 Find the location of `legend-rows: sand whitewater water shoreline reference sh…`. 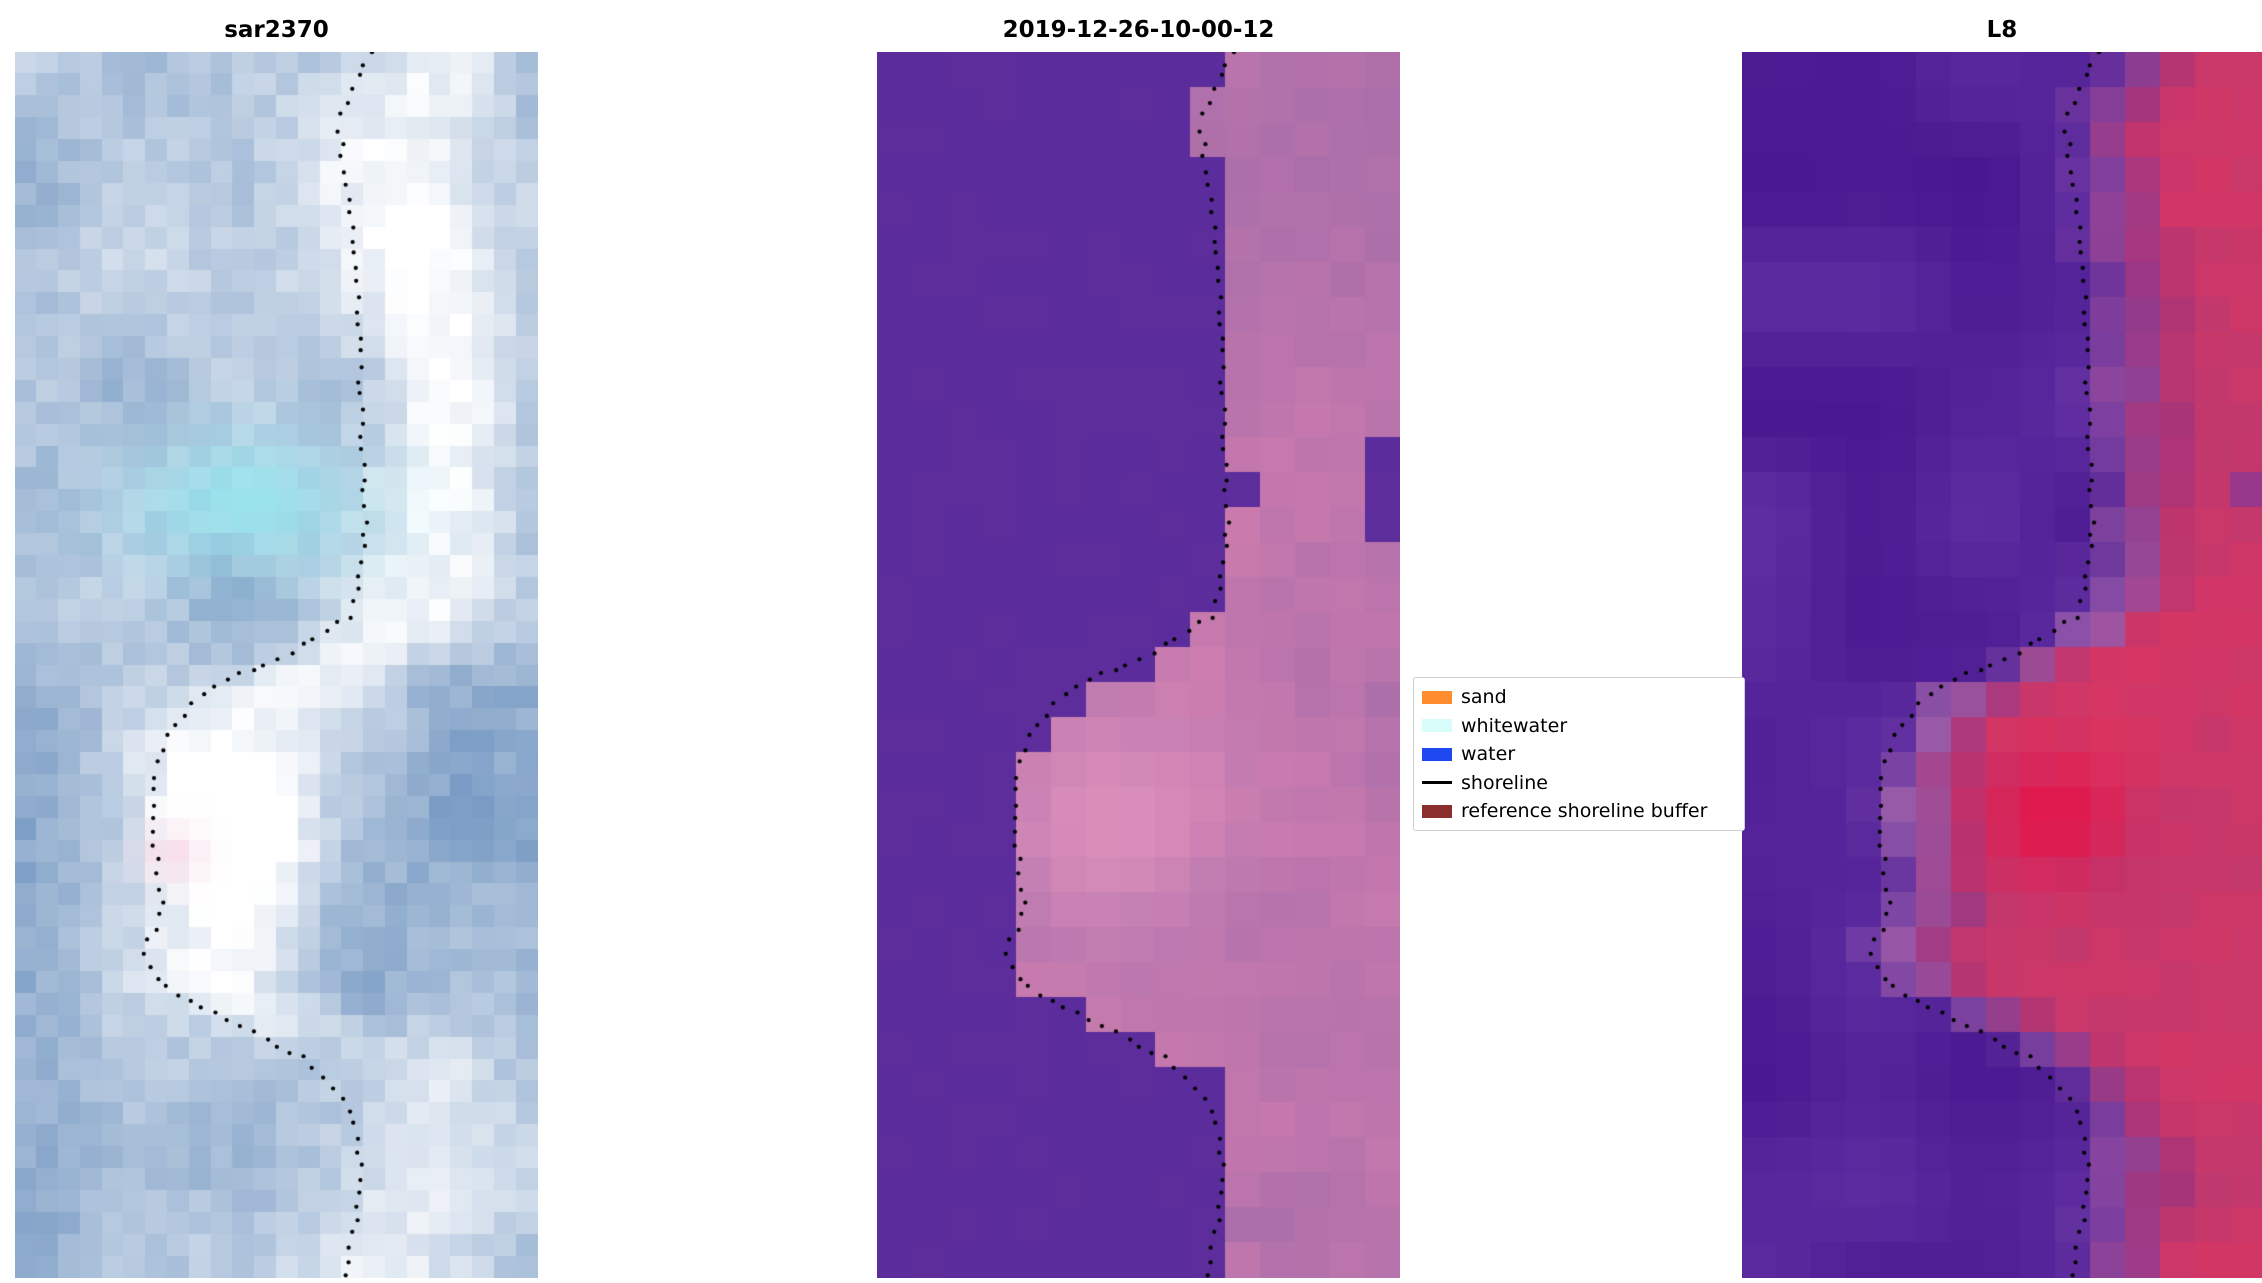

legend-rows: sand whitewater water shoreline reference sh… is located at coordinates (1583, 754).